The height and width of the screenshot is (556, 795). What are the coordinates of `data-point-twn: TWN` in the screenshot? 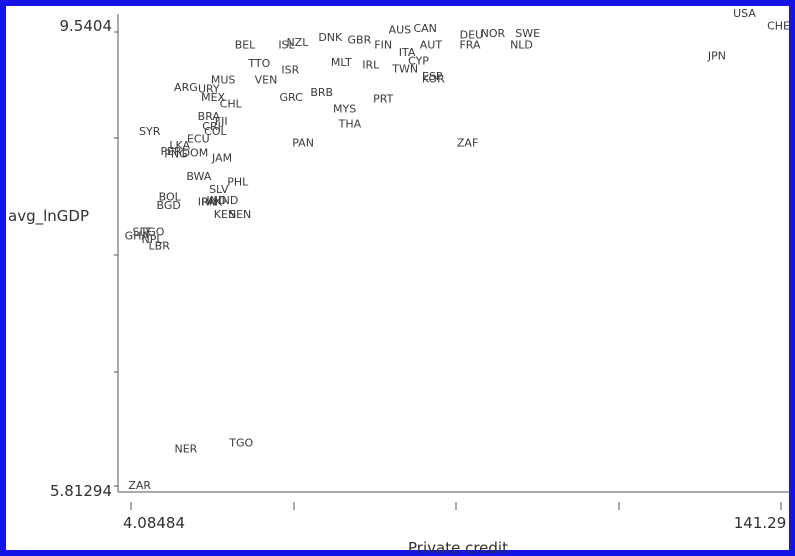 It's located at (404, 68).